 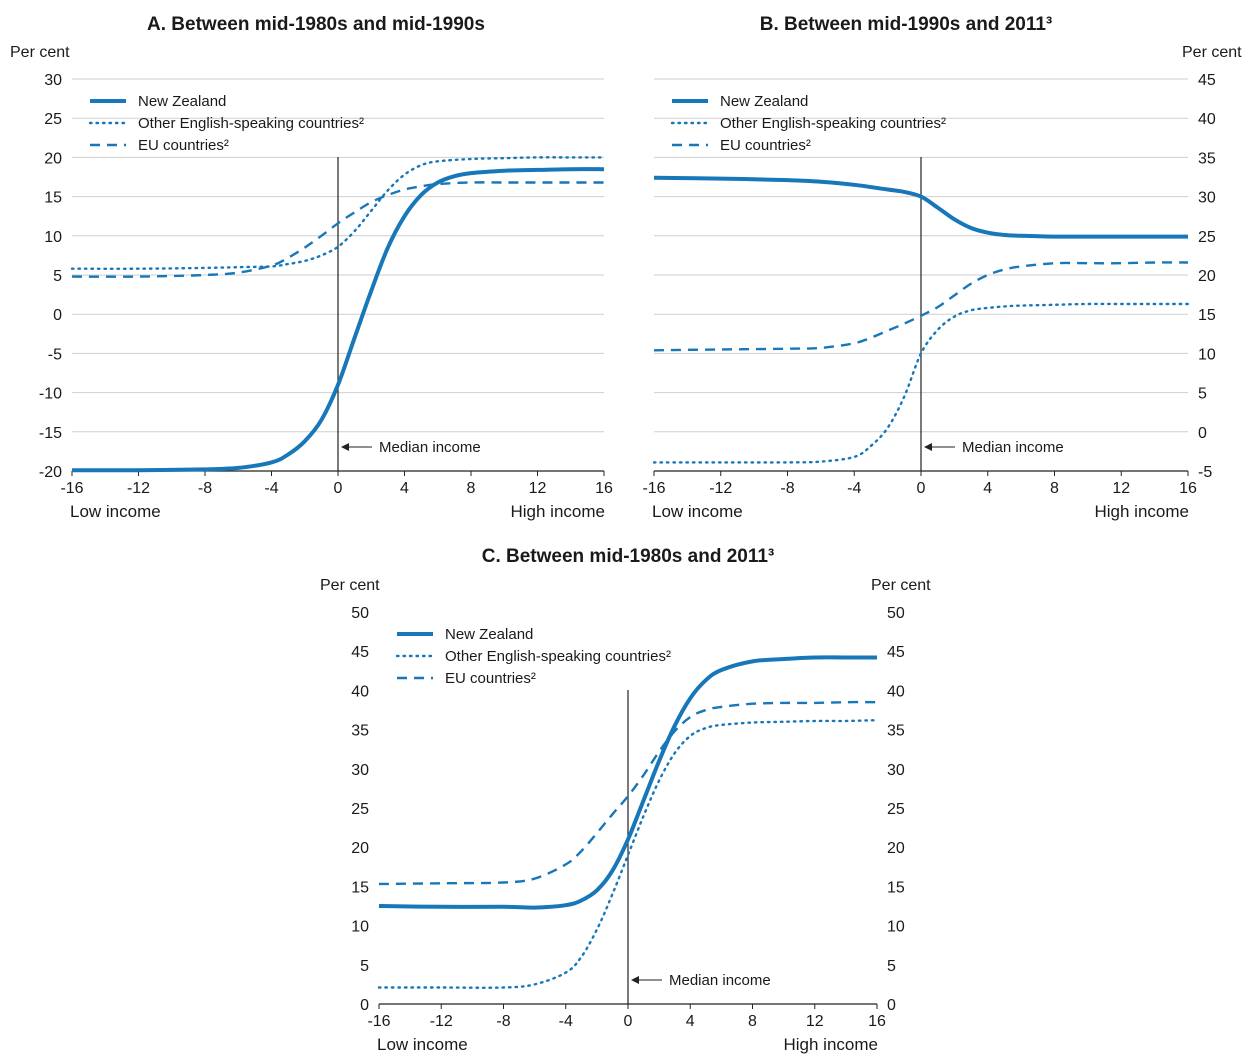 I want to click on chart-title: C. Between mid-1980s and 2011³, so click(x=628, y=556).